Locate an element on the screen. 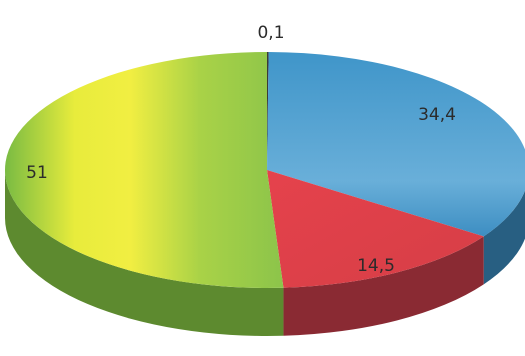 The height and width of the screenshot is (356, 525). slice-label-3: 51 is located at coordinates (37, 173).